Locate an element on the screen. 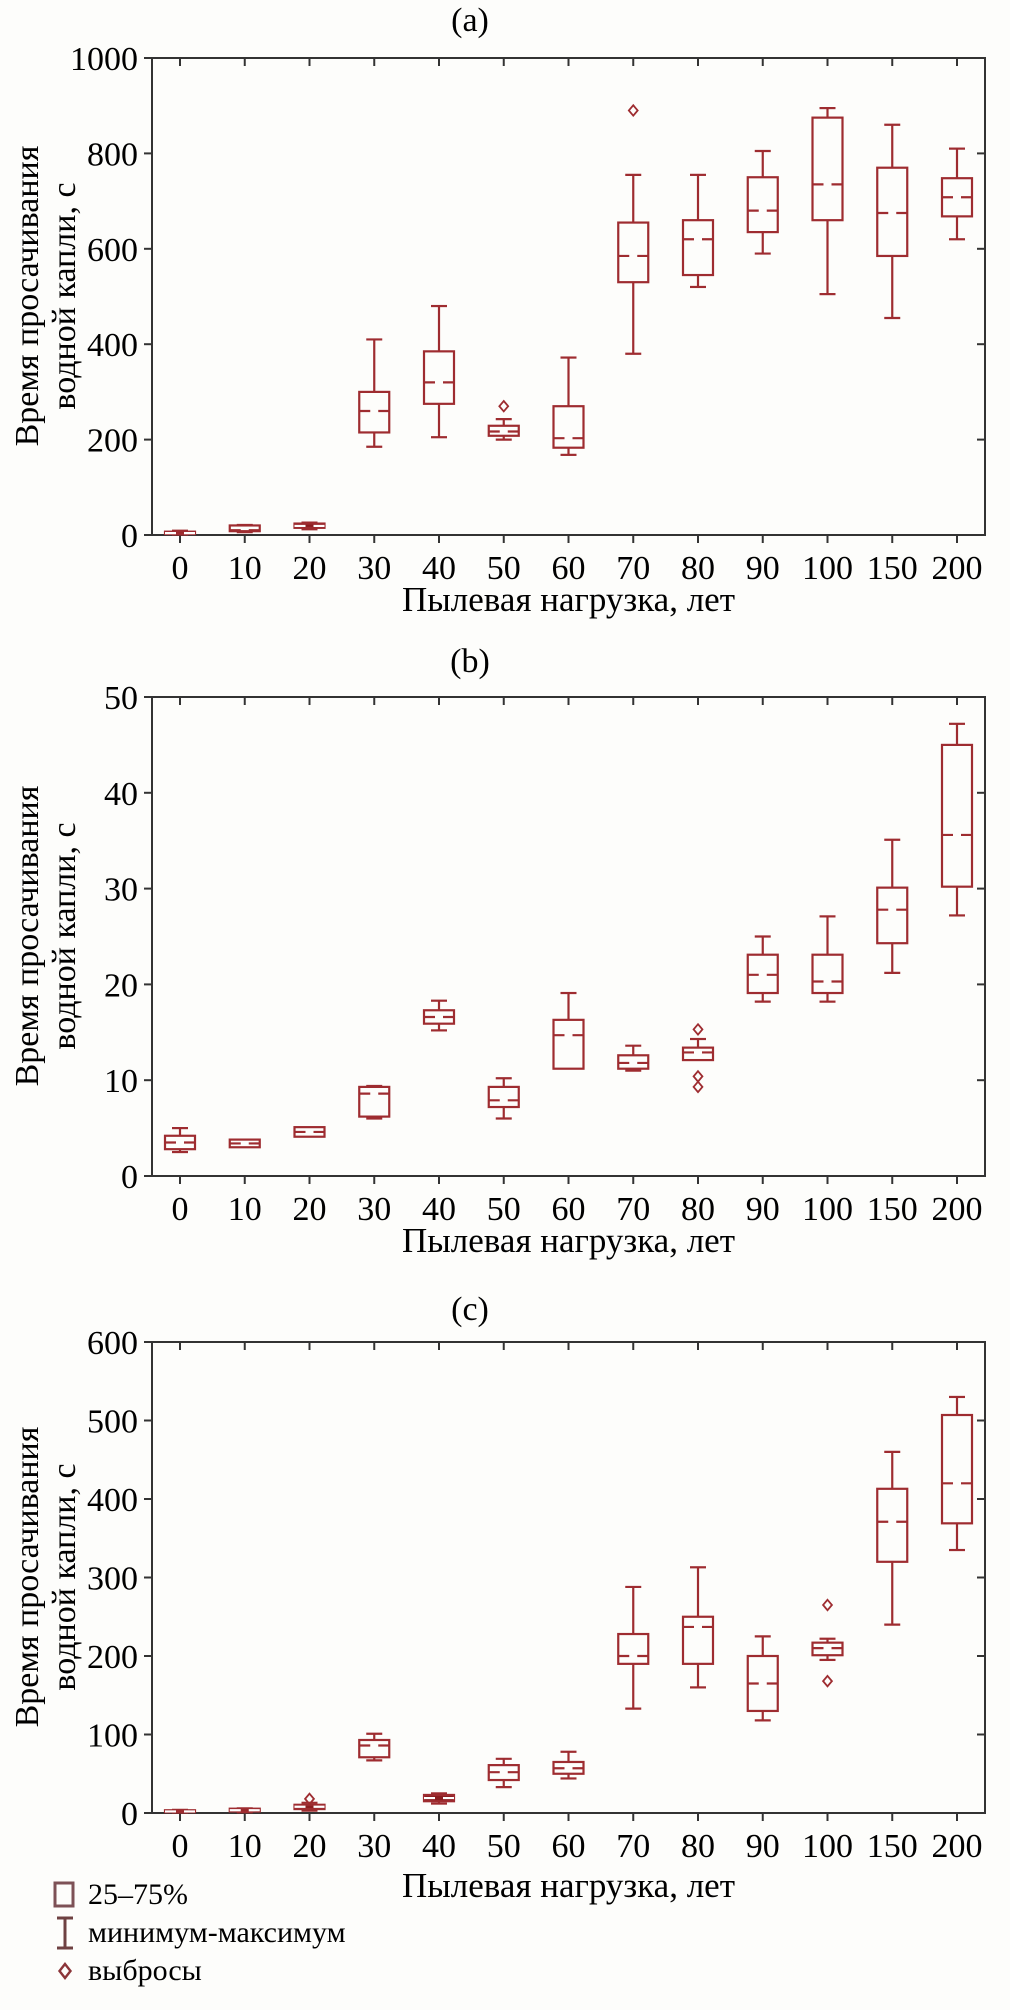  y-tick-label: 800 is located at coordinates (112, 154).